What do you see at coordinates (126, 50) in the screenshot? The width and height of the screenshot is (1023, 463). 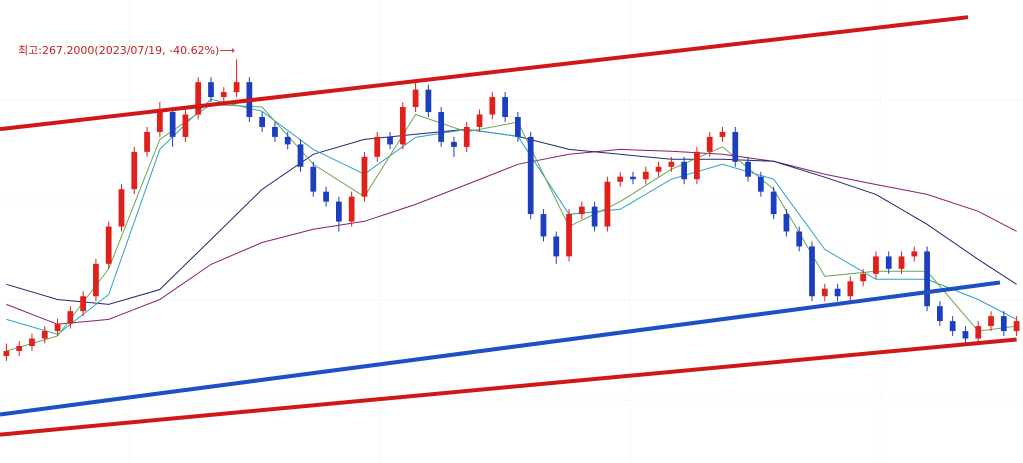 I see `high-annotation: 최고:267.2000(2023/07/19, -40.62%)⟶` at bounding box center [126, 50].